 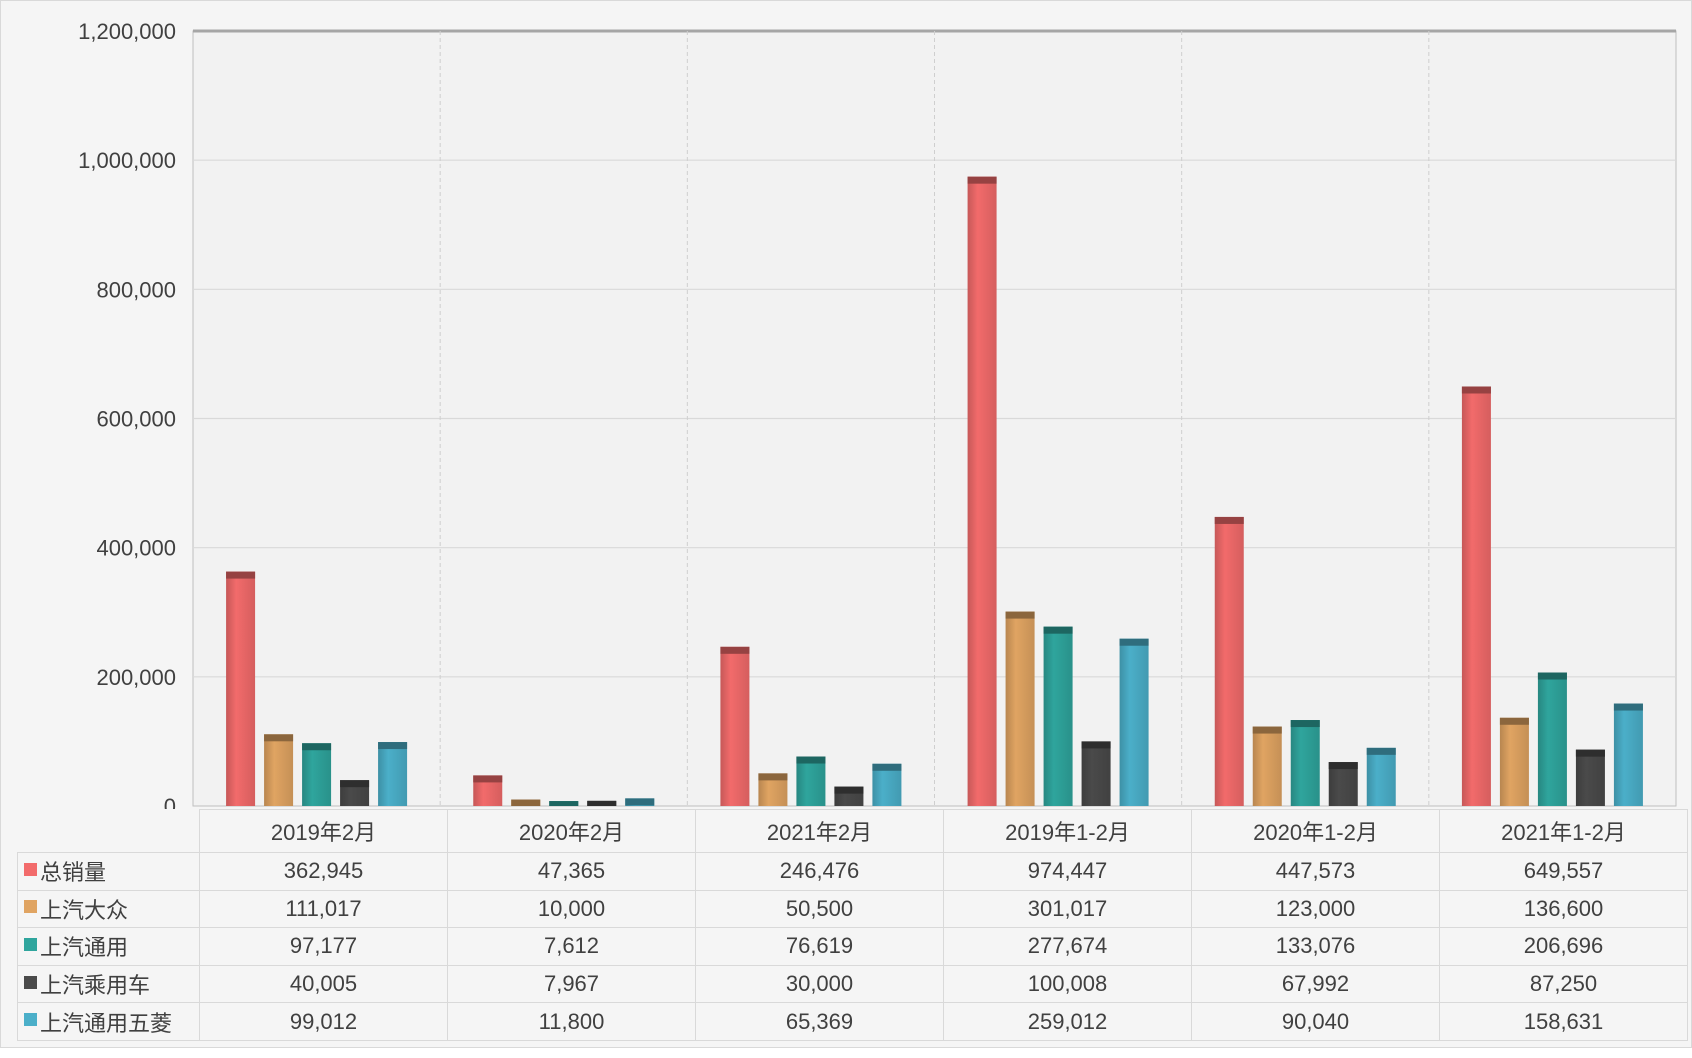 What do you see at coordinates (1563, 831) in the screenshot?
I see `category-label: 2021年1-2月` at bounding box center [1563, 831].